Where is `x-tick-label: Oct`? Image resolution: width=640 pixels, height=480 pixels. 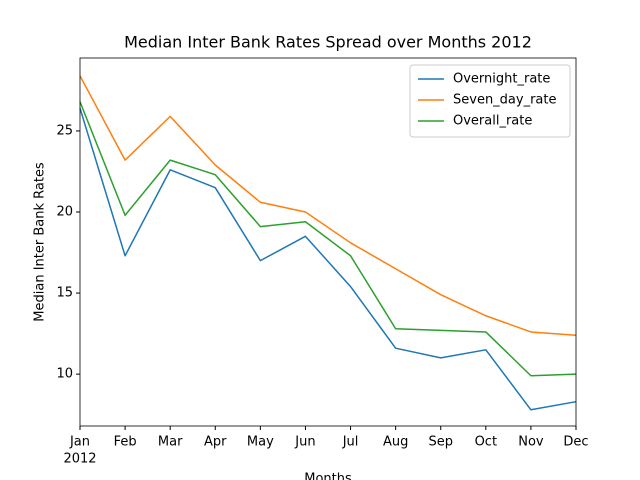 x-tick-label: Oct is located at coordinates (486, 442).